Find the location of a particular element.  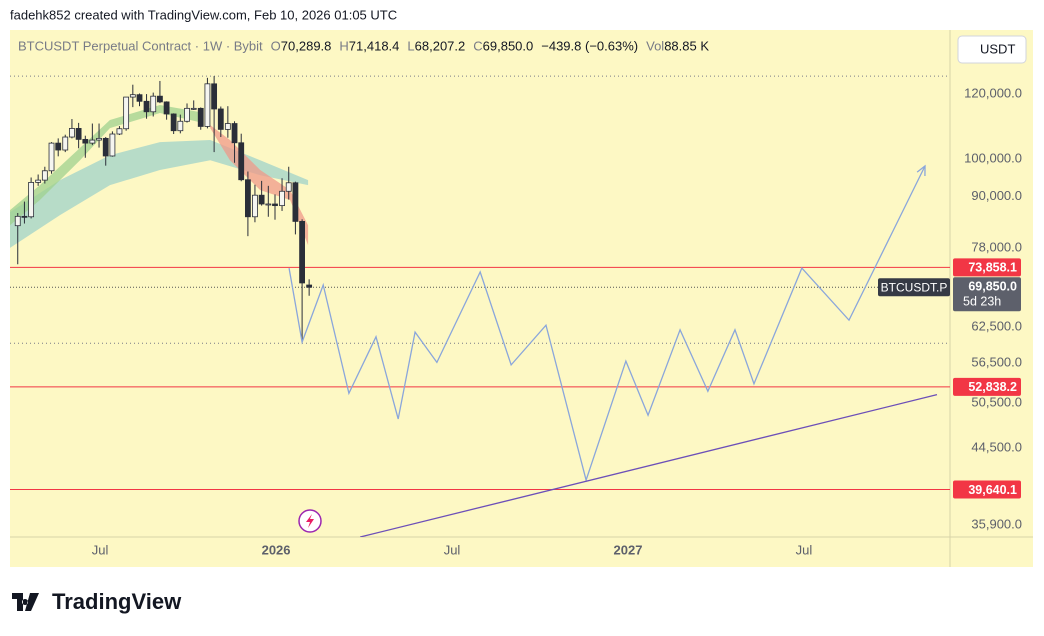

ohlc-value: 69,850.0 is located at coordinates (508, 45).